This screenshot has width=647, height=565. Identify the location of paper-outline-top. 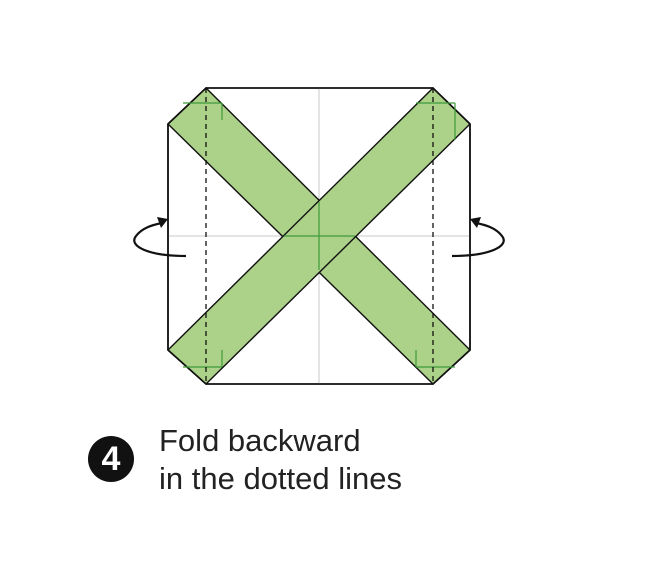
(319, 106).